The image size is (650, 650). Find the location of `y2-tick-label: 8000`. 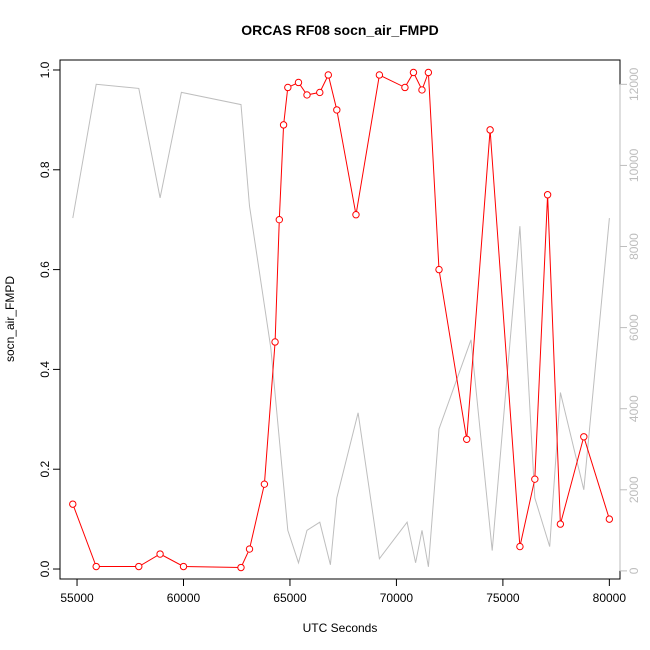

y2-tick-label: 8000 is located at coordinates (634, 246).